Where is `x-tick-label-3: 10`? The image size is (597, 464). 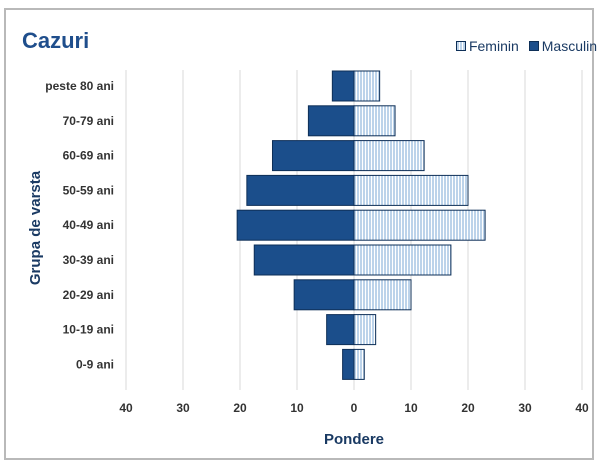 x-tick-label-3: 10 is located at coordinates (297, 408).